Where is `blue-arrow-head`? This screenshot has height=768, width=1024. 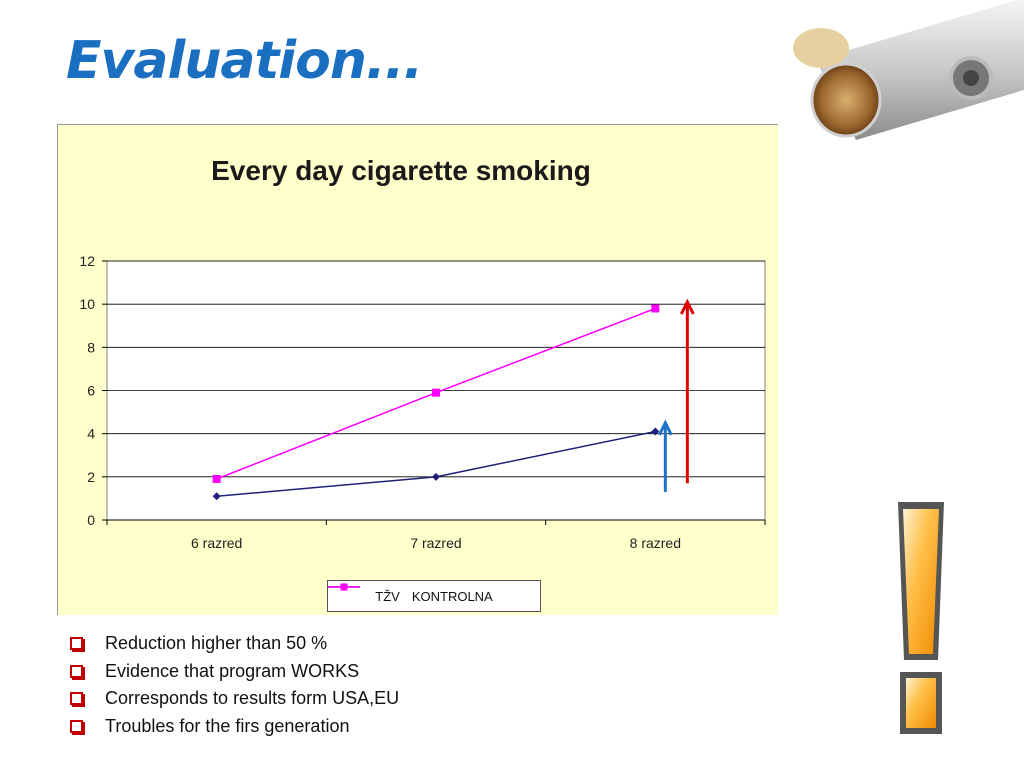 blue-arrow-head is located at coordinates (665, 427).